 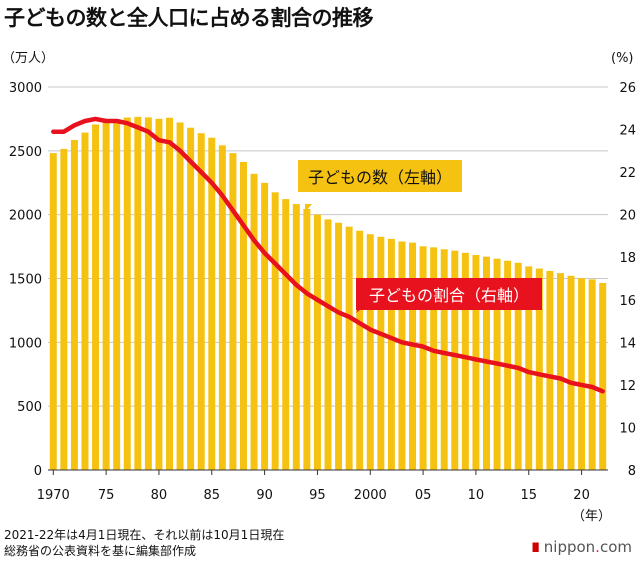 I want to click on bar-1991, so click(x=275, y=331).